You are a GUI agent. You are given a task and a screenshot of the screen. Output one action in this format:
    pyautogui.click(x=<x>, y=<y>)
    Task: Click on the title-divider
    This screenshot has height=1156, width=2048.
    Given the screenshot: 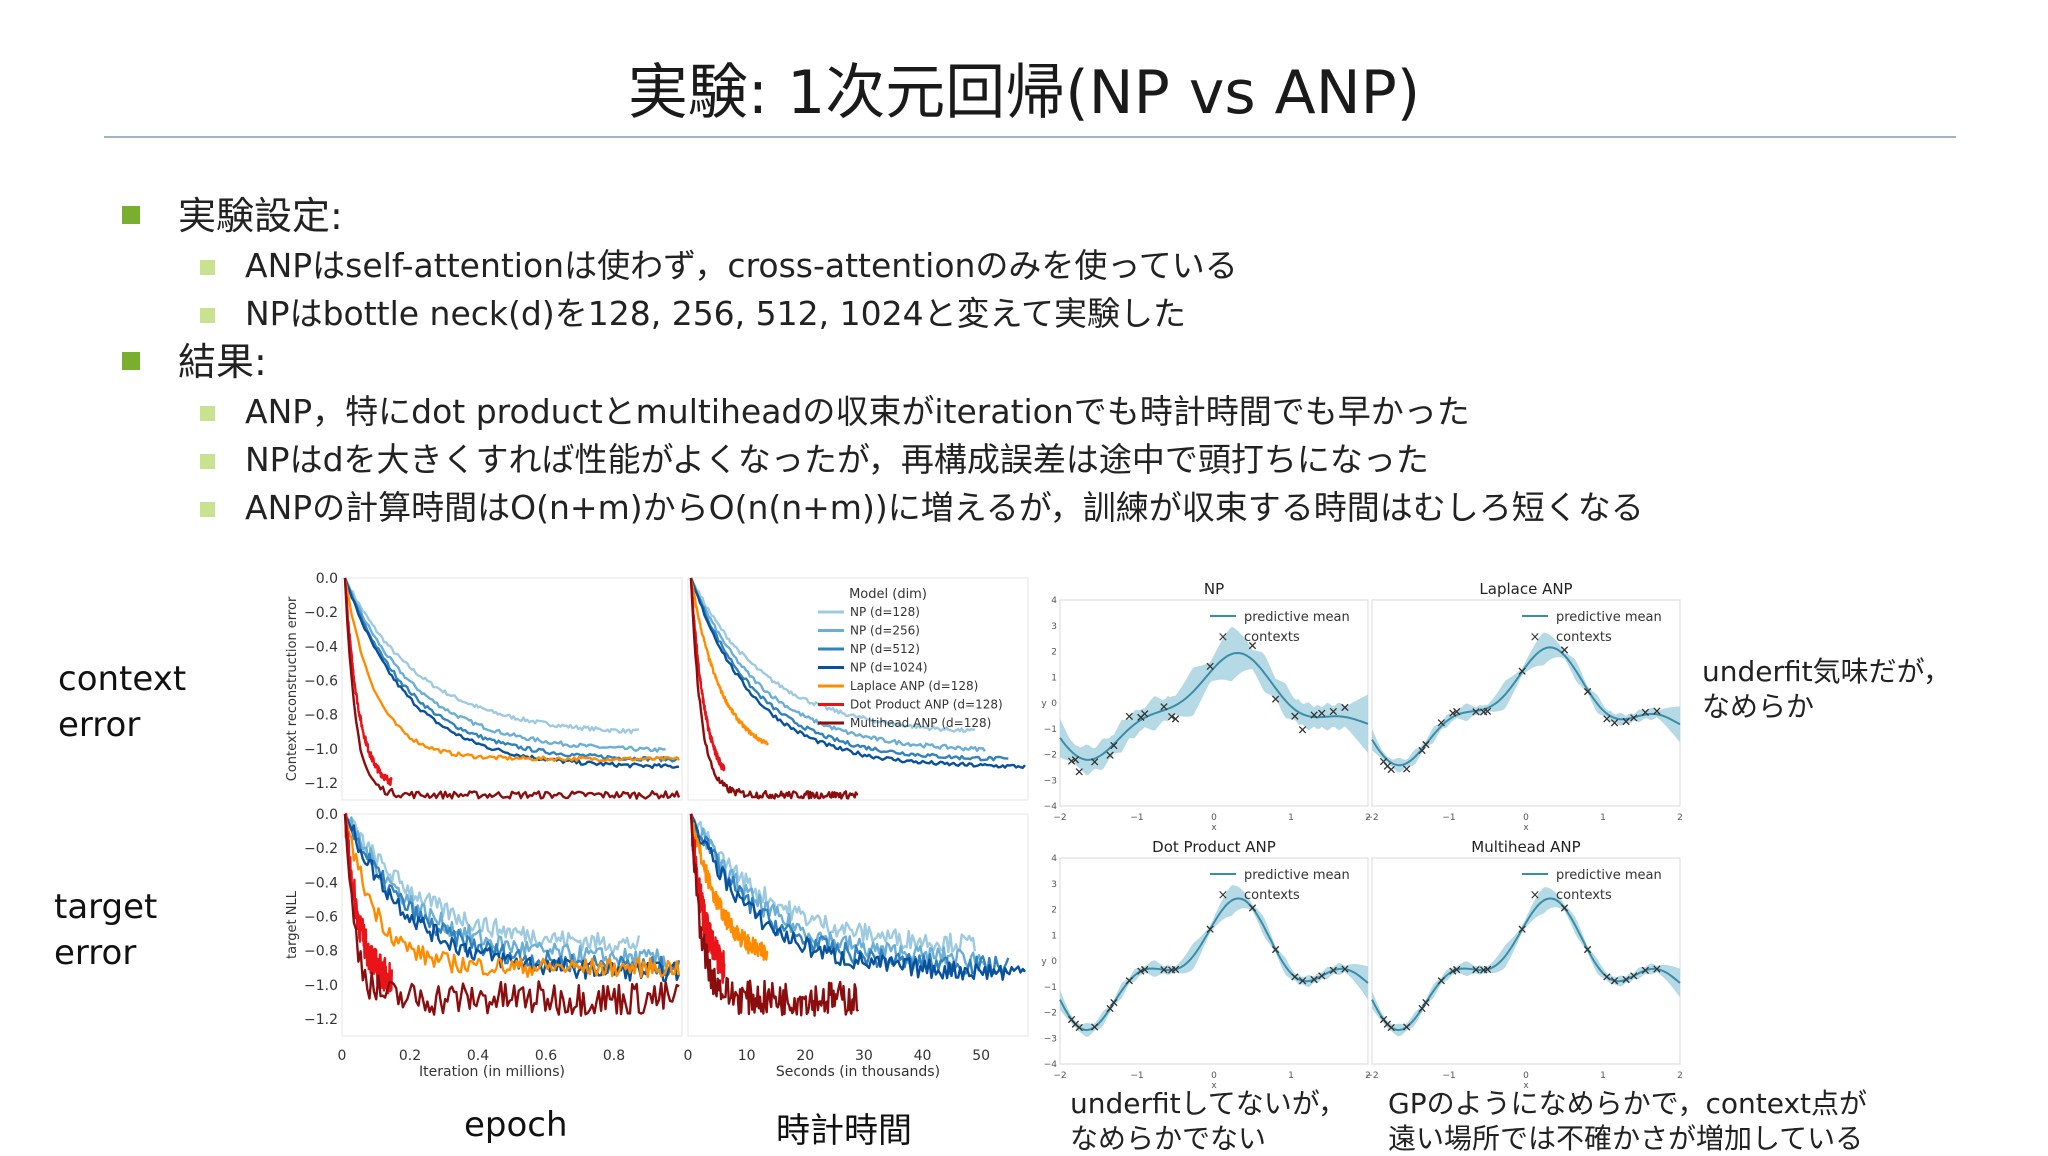 What is the action you would take?
    pyautogui.click(x=1030, y=137)
    